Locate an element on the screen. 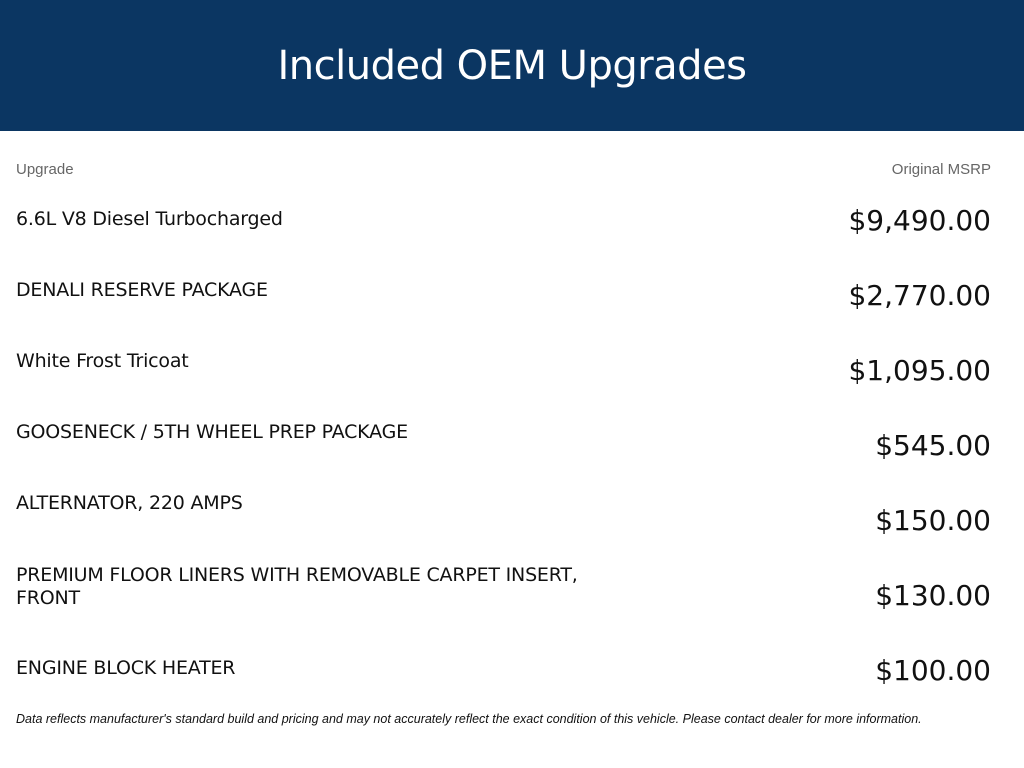  upgrade-price: $9,490.00 is located at coordinates (919, 220).